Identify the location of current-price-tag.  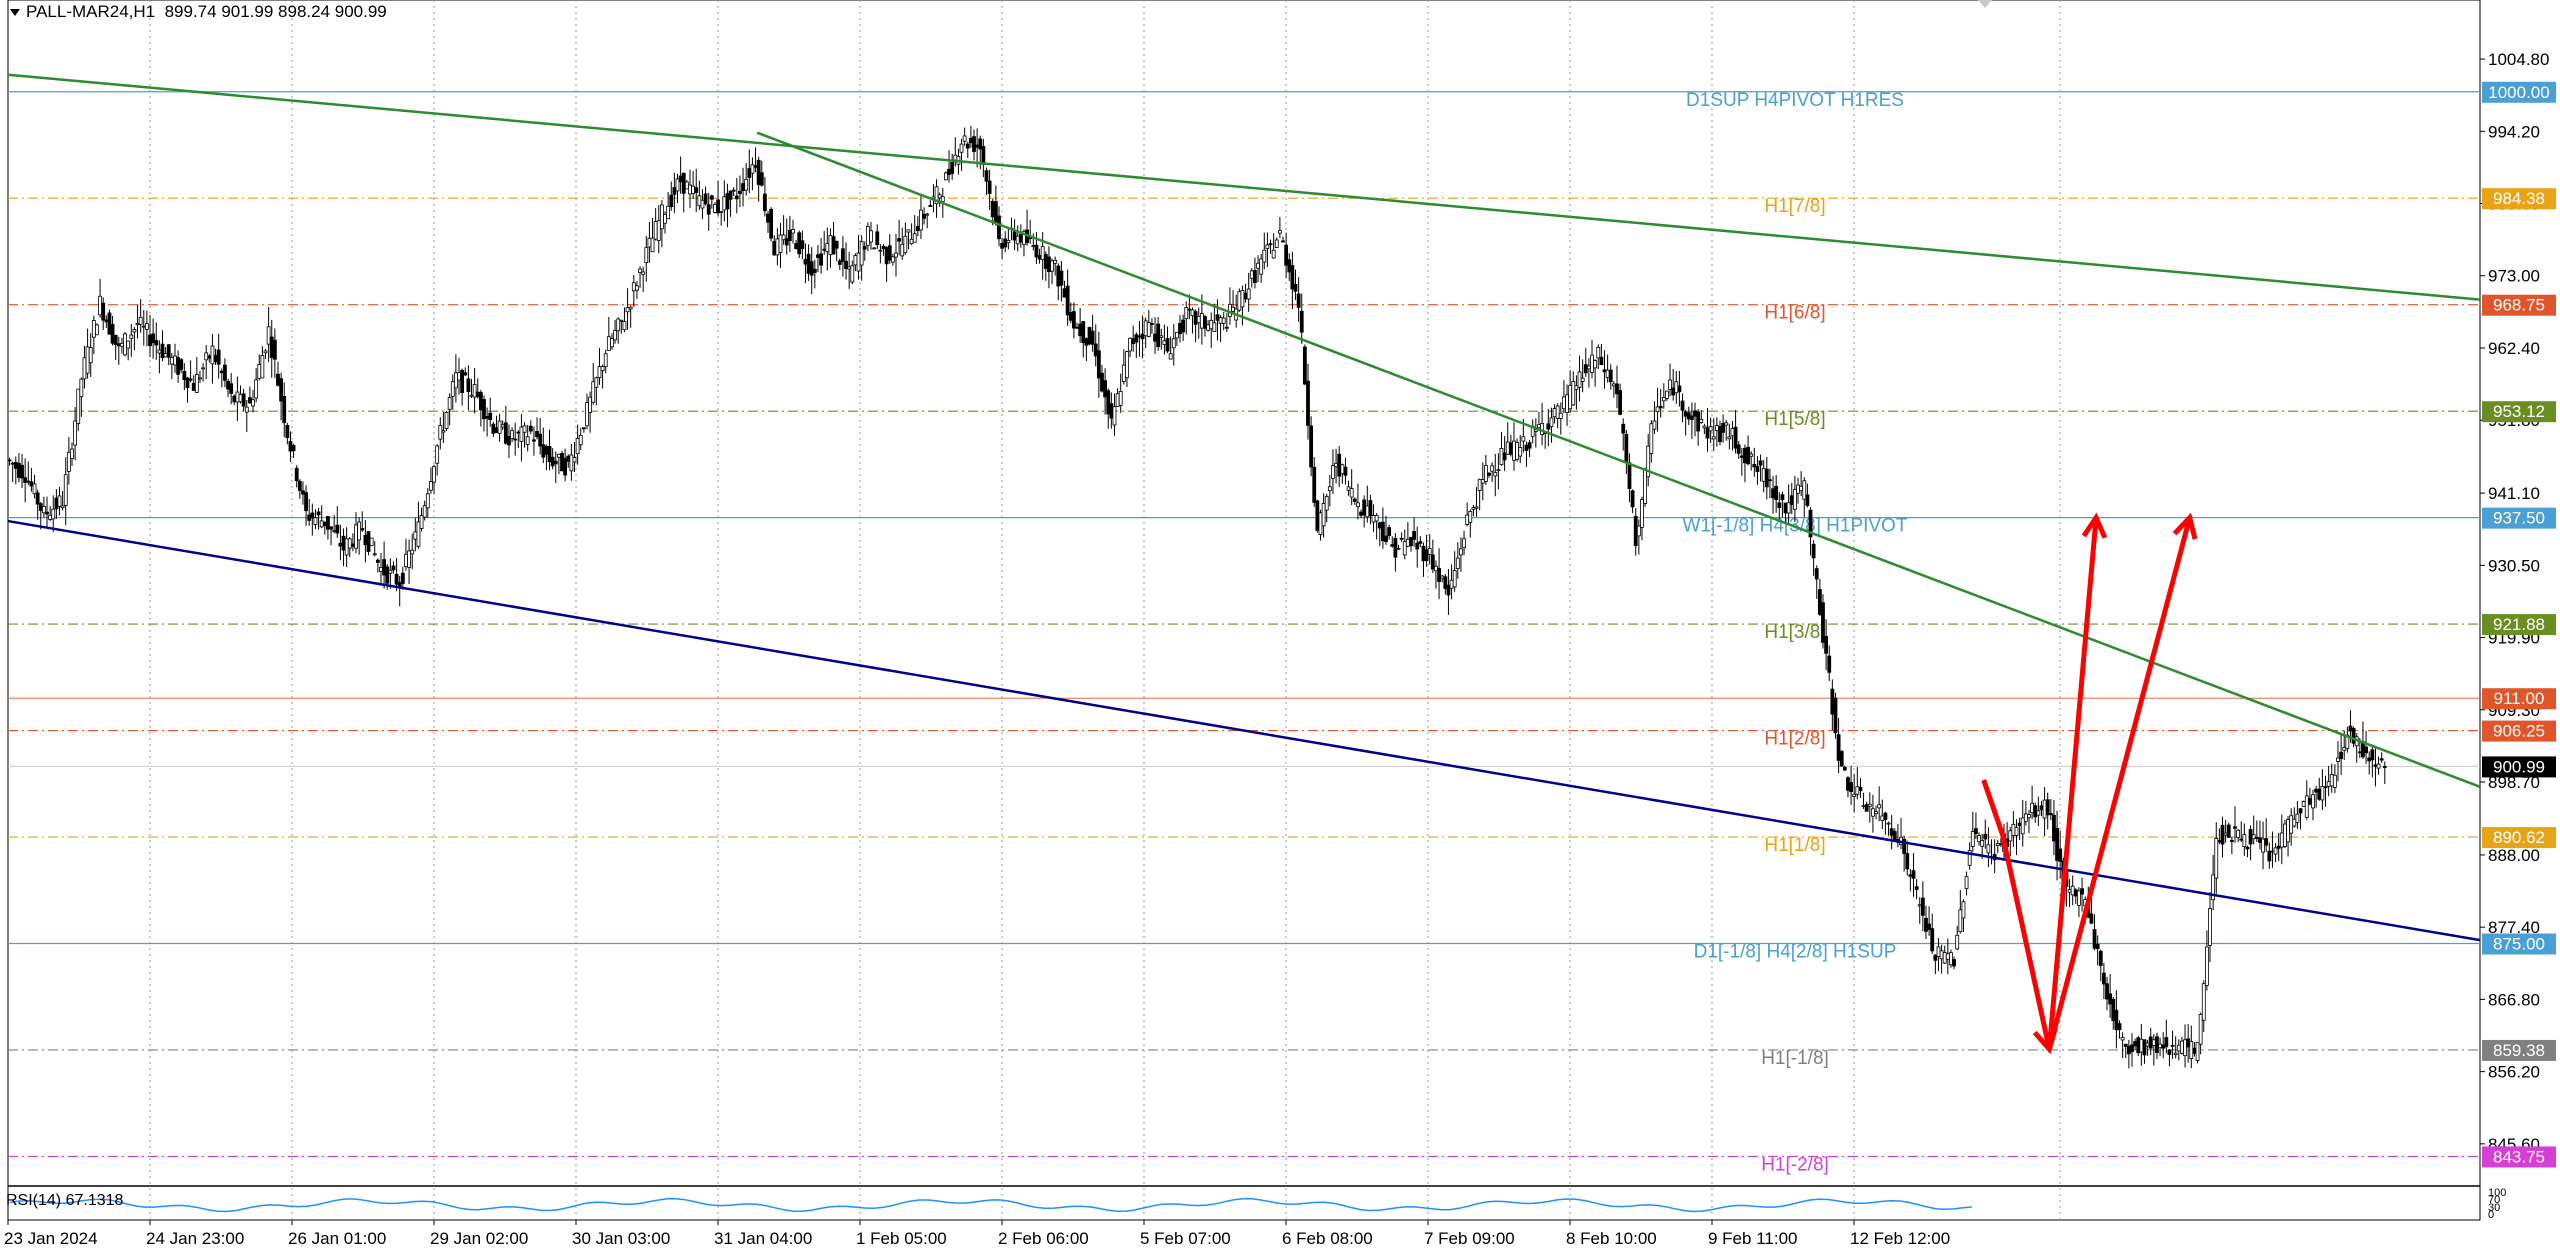
(2519, 767).